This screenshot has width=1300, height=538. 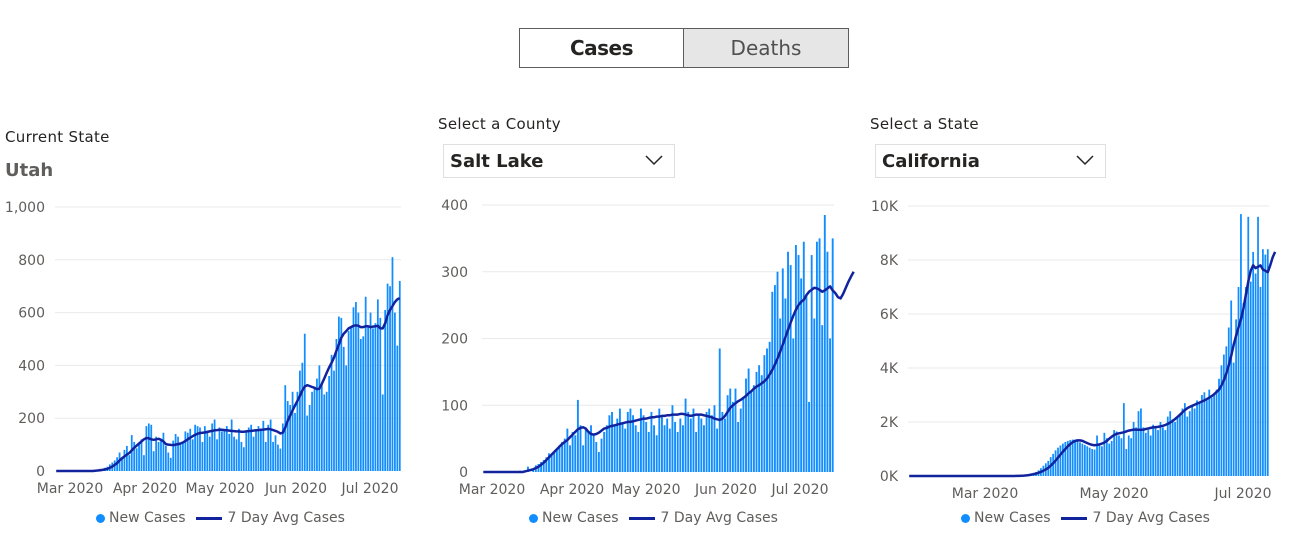 I want to click on x-tick-label: May 2020, so click(x=645, y=490).